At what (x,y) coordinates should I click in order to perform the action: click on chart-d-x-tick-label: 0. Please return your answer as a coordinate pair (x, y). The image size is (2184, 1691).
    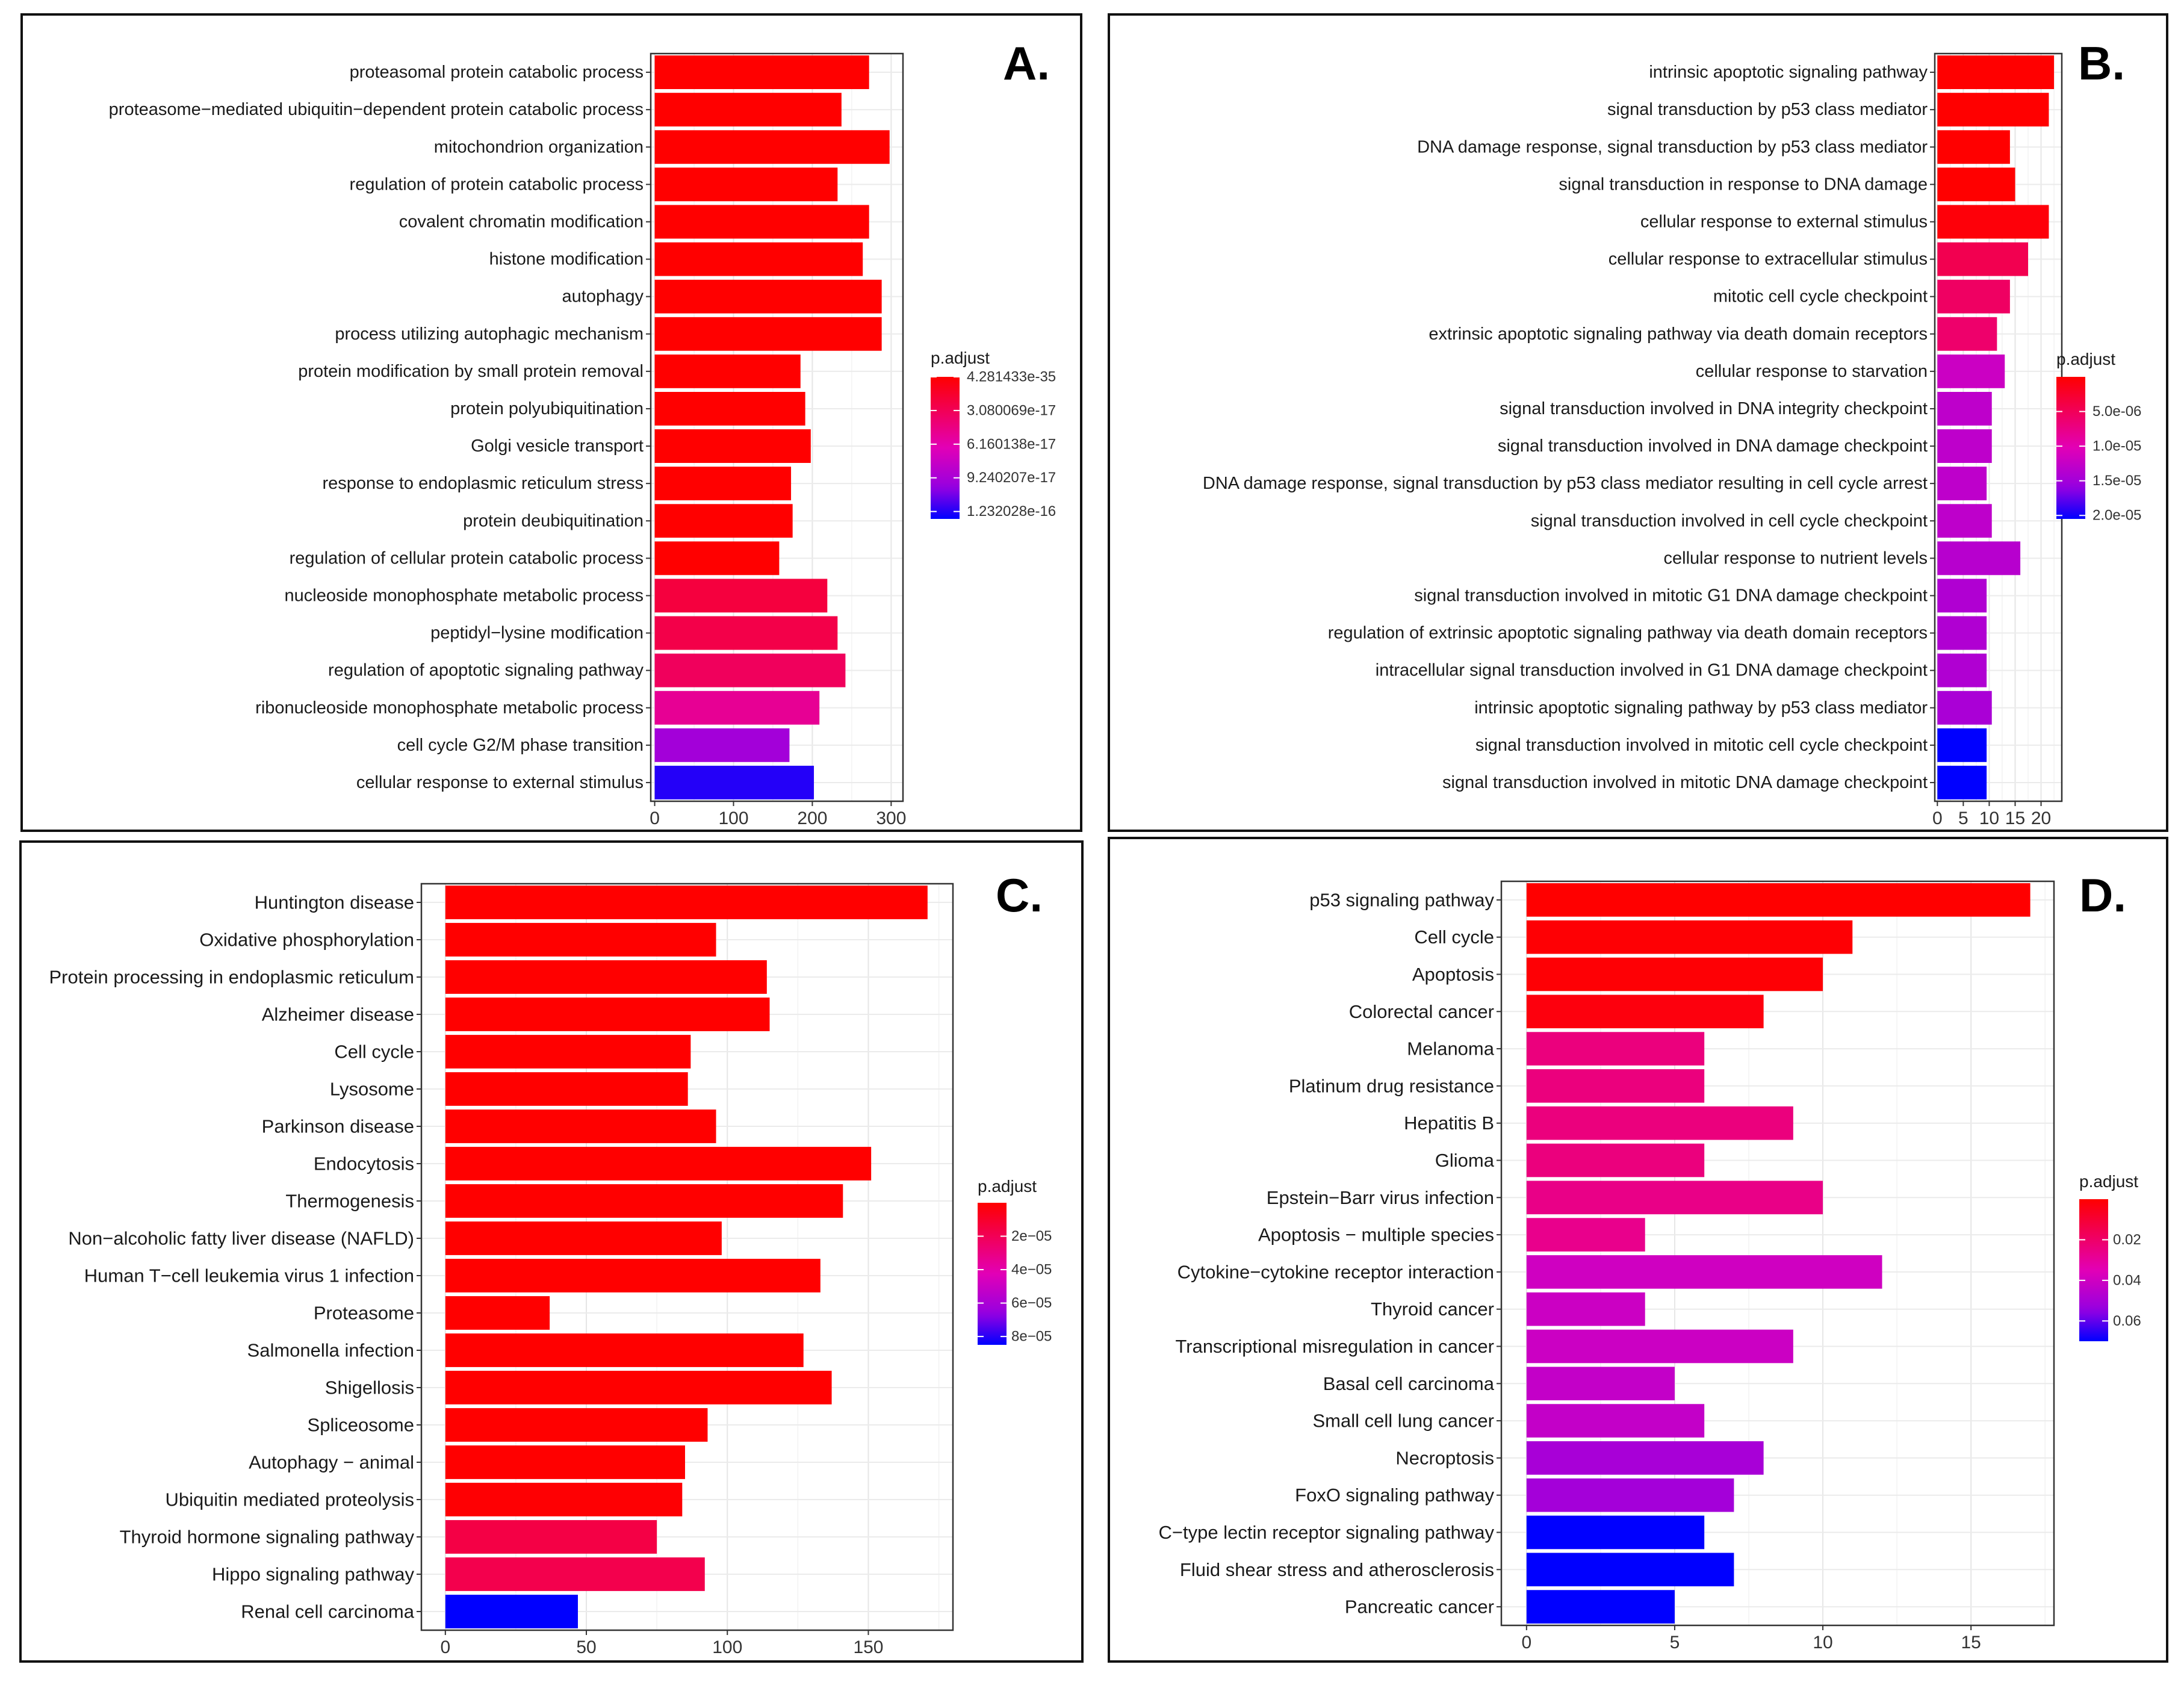
    Looking at the image, I should click on (1526, 1642).